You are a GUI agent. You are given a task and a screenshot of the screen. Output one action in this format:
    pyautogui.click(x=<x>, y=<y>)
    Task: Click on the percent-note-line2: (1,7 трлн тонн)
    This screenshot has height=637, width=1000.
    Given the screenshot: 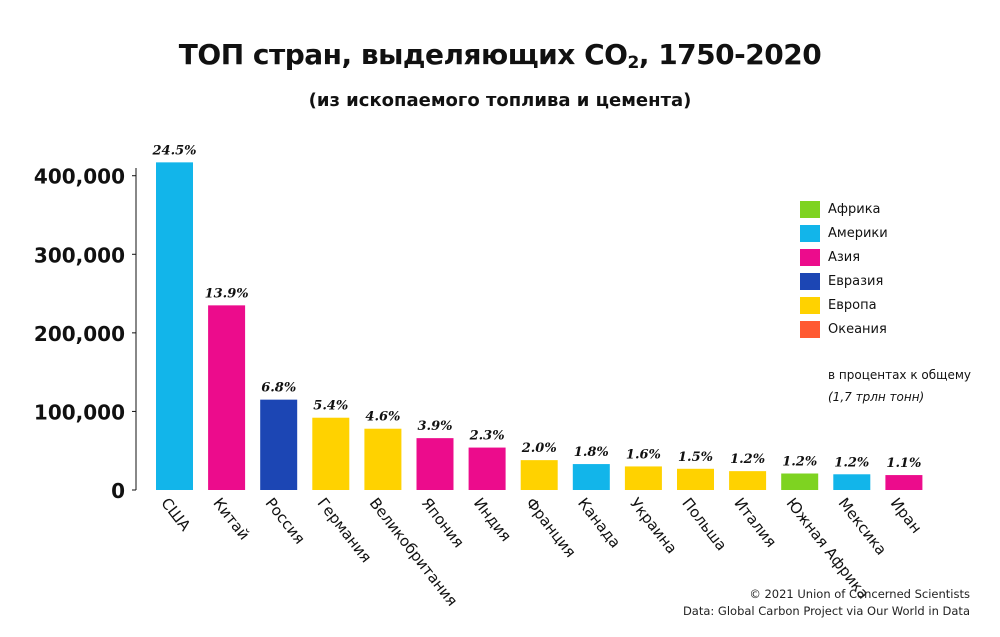 What is the action you would take?
    pyautogui.click(x=876, y=397)
    